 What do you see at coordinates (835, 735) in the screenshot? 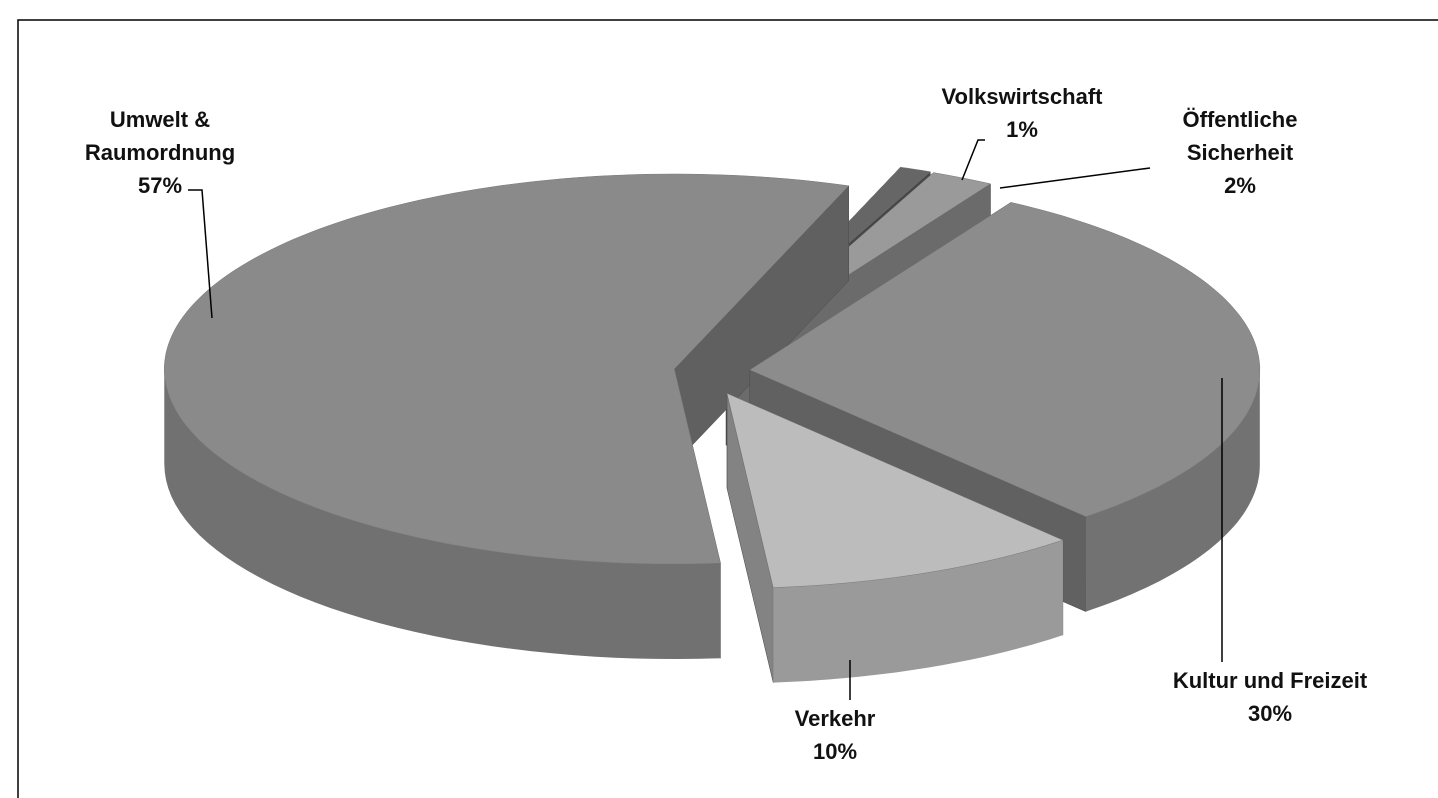
I see `slice-label: Verkehr 10%` at bounding box center [835, 735].